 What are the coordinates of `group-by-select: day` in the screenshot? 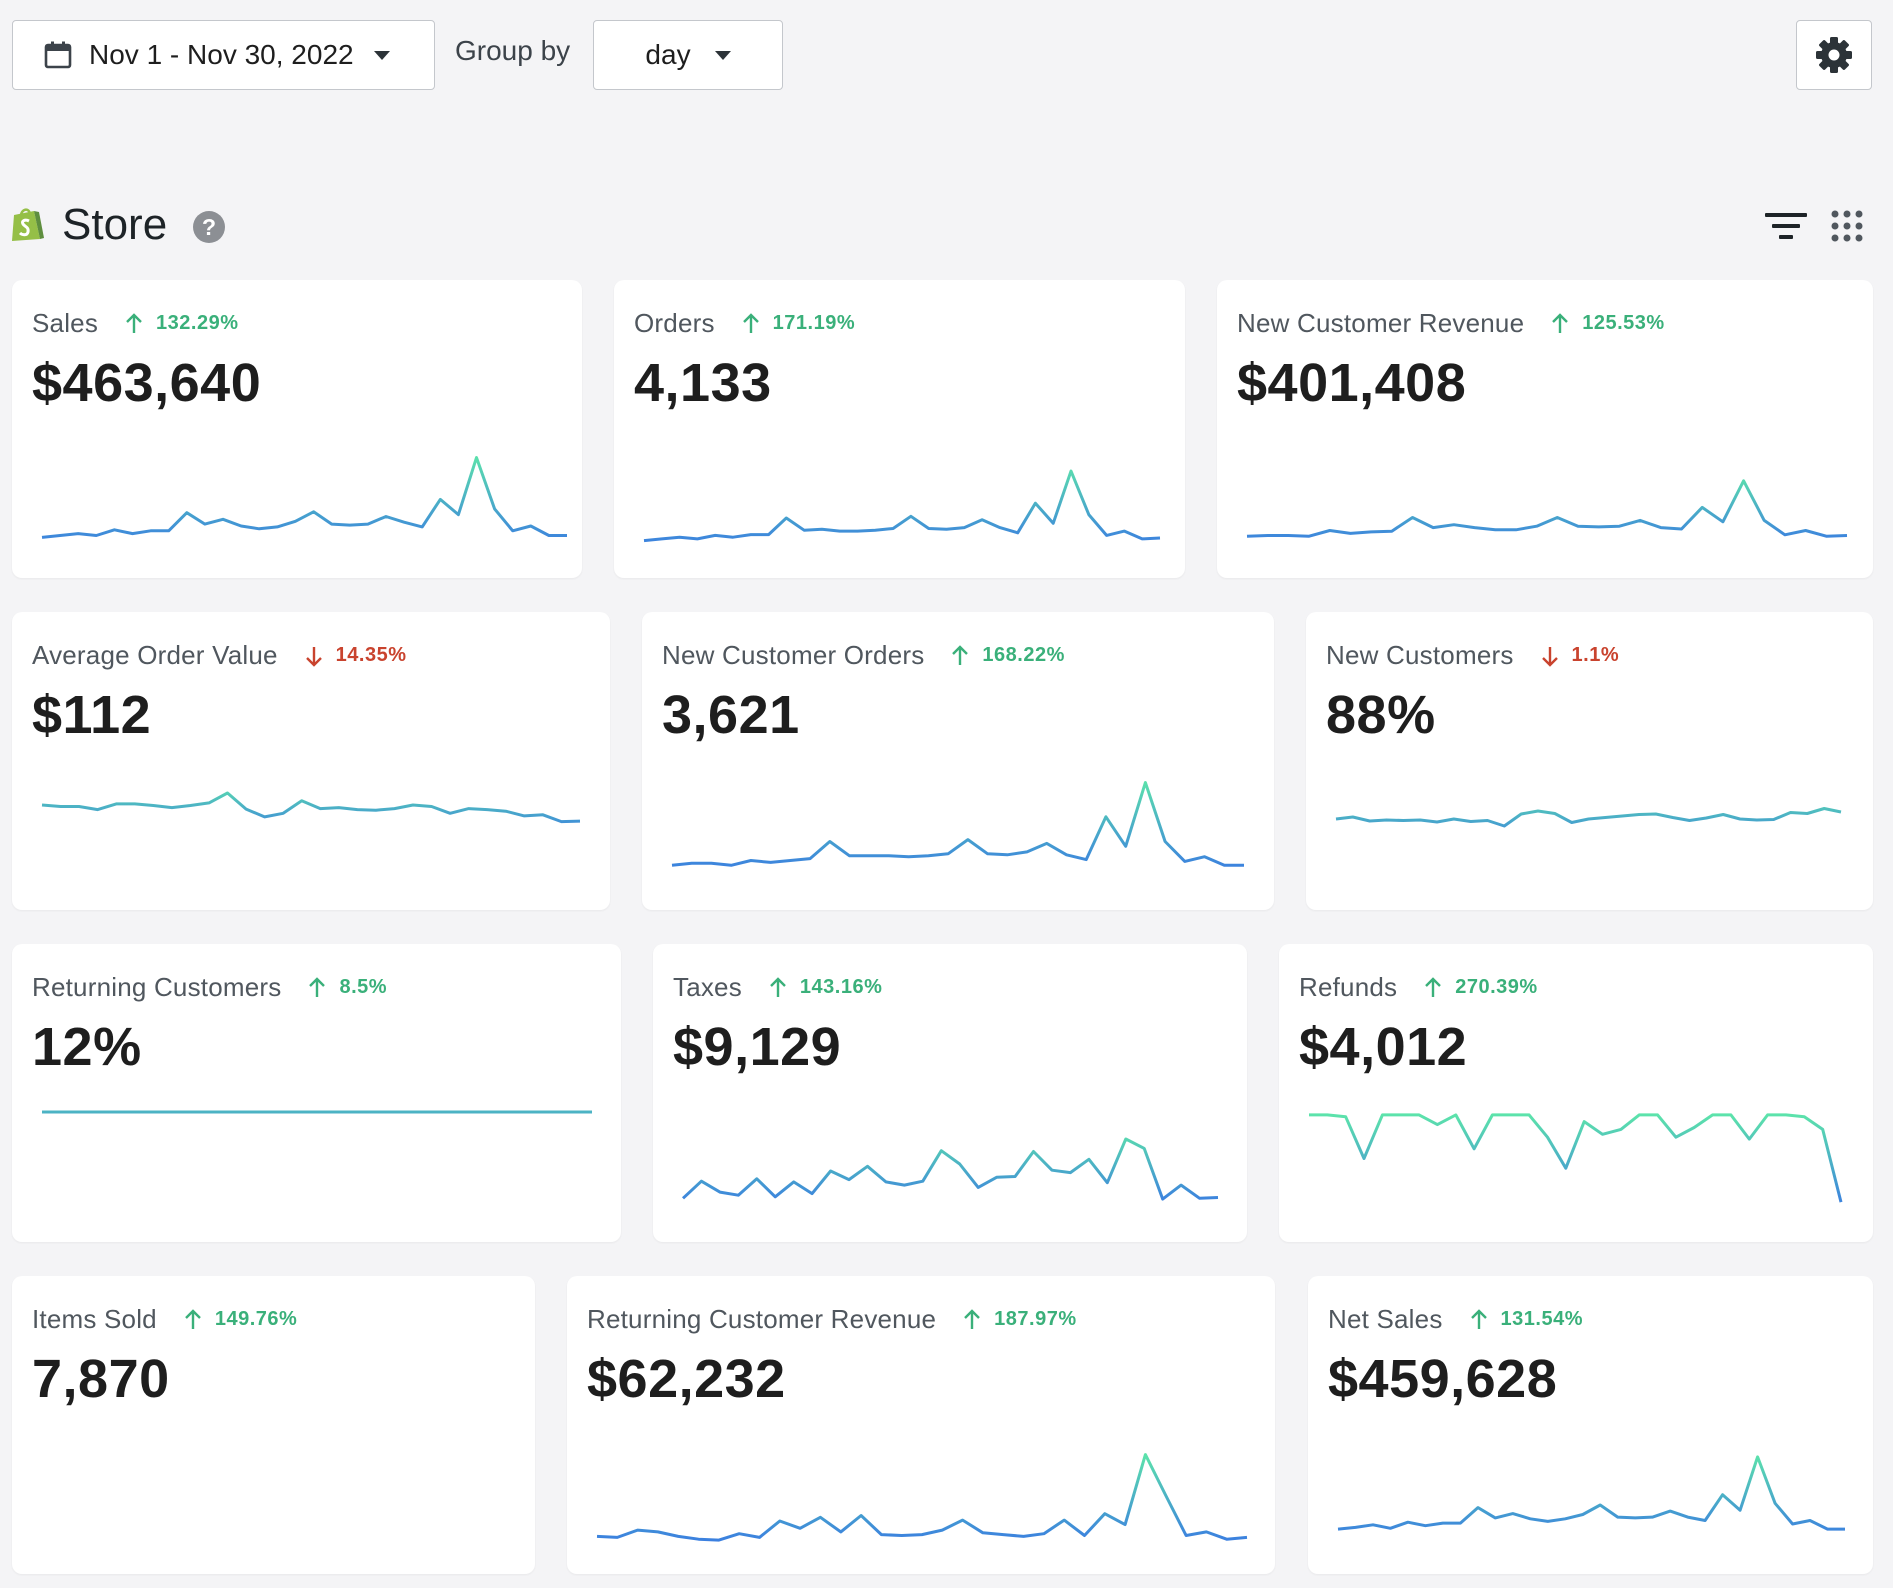 It's located at (688, 55).